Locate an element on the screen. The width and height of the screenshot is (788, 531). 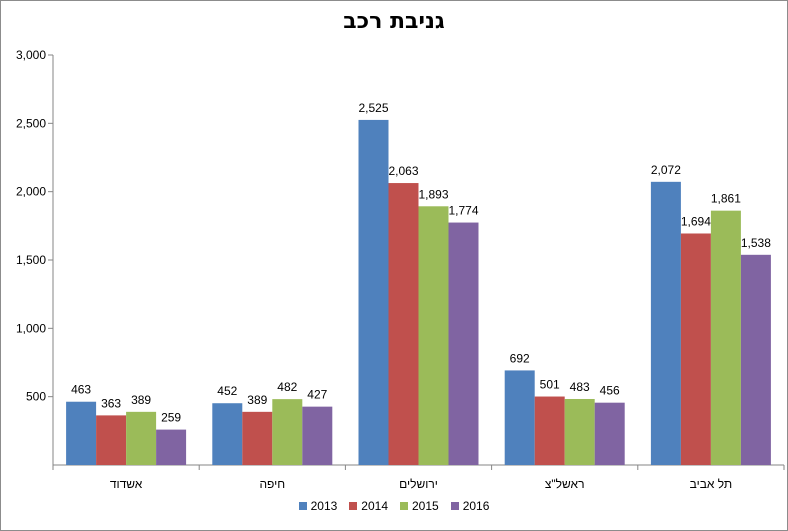
x-tick-label: ראשל"צ is located at coordinates (565, 484).